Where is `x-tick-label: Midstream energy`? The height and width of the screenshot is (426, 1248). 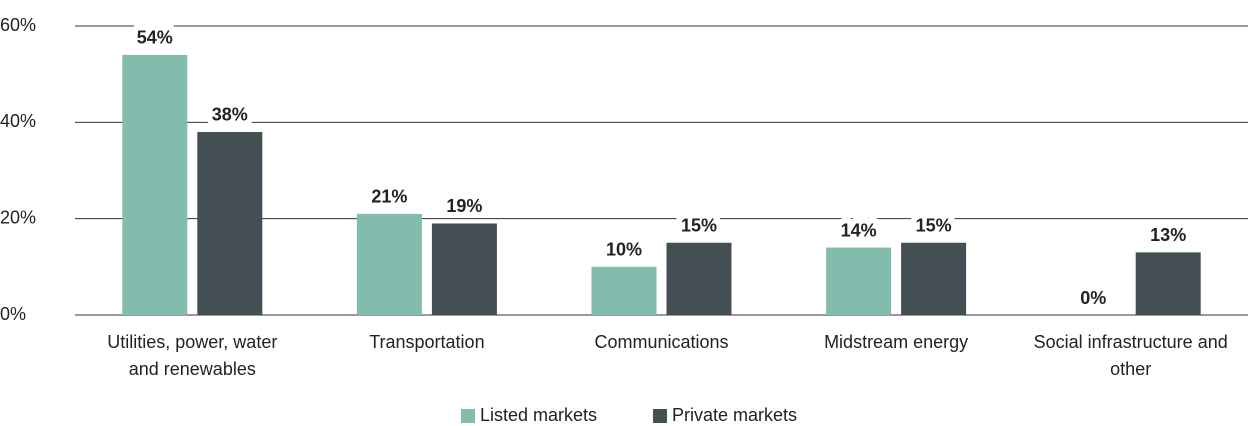 x-tick-label: Midstream energy is located at coordinates (896, 342).